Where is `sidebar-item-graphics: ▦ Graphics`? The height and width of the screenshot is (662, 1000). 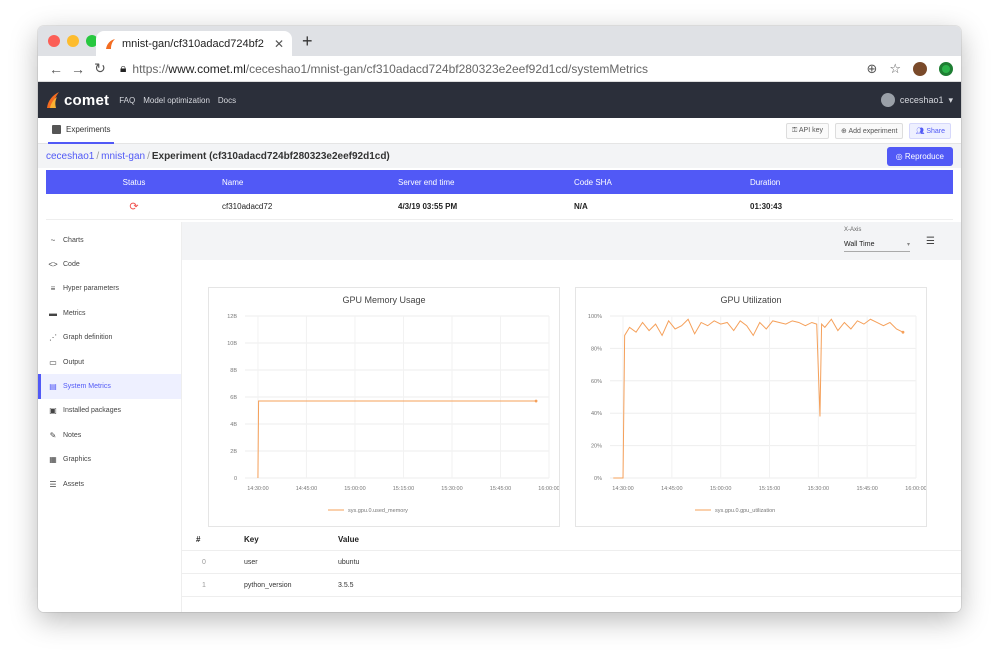 sidebar-item-graphics: ▦ Graphics is located at coordinates (109, 460).